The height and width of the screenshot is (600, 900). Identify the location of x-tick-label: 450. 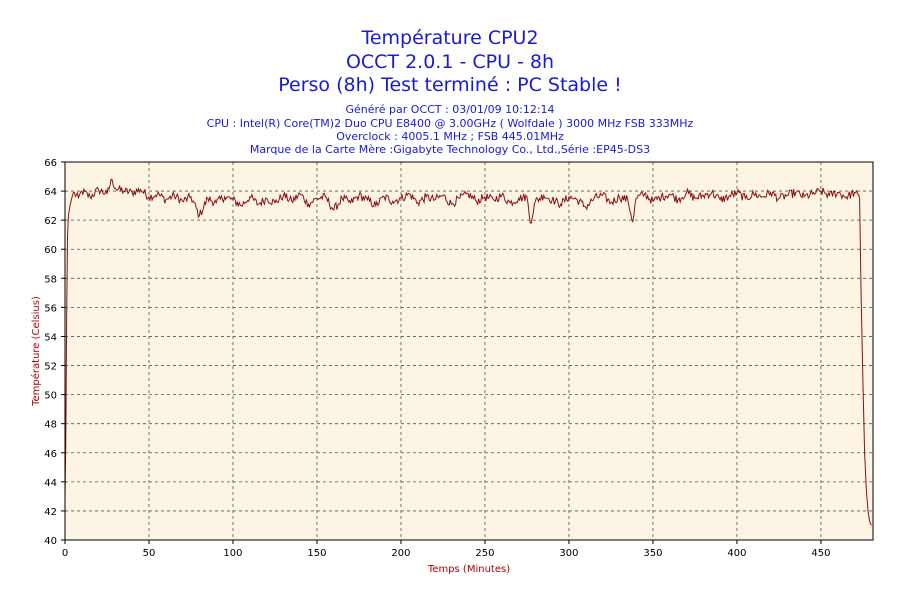
(820, 553).